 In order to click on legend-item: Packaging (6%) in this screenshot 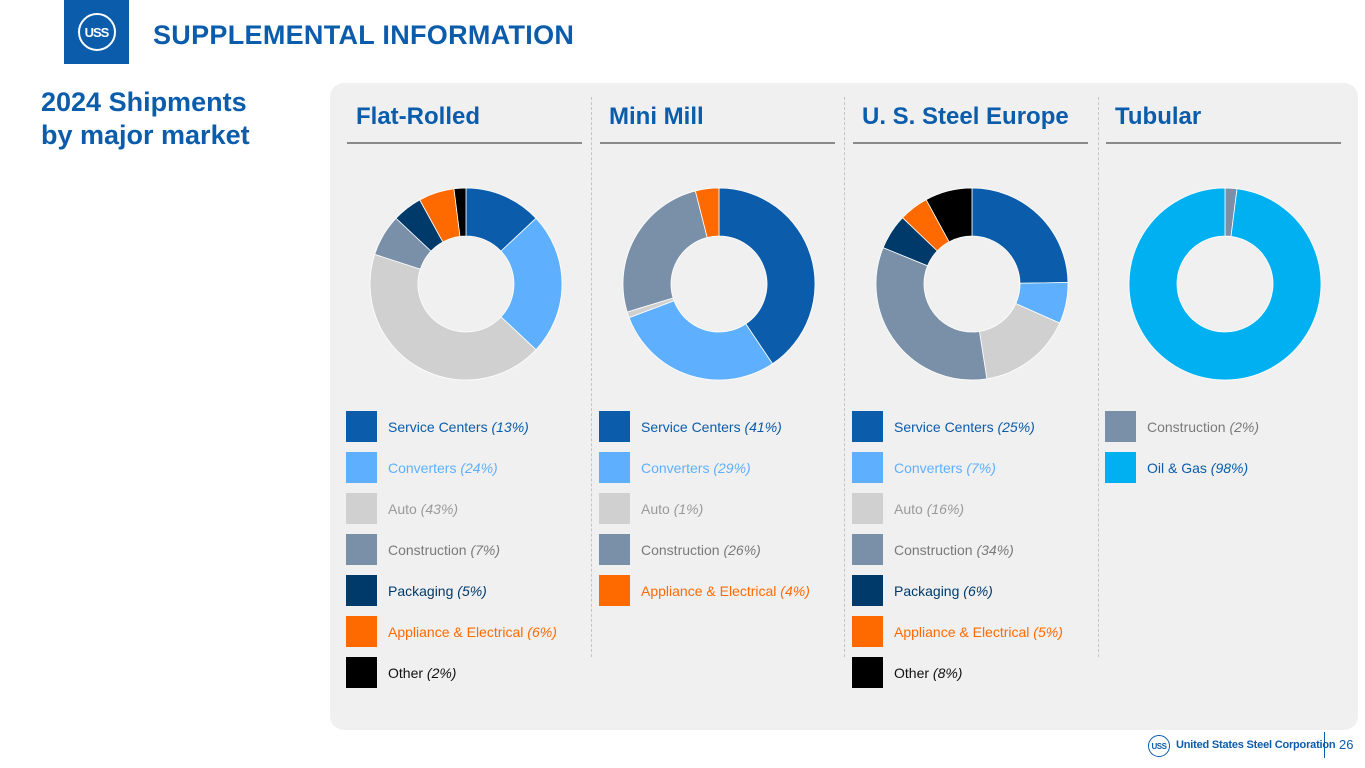, I will do `click(972, 590)`.